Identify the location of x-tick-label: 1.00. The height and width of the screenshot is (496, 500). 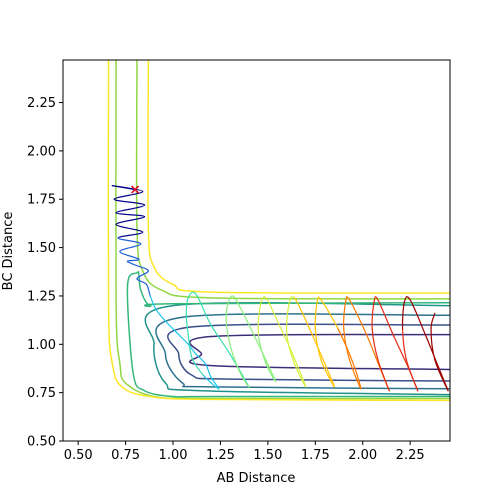
(173, 455).